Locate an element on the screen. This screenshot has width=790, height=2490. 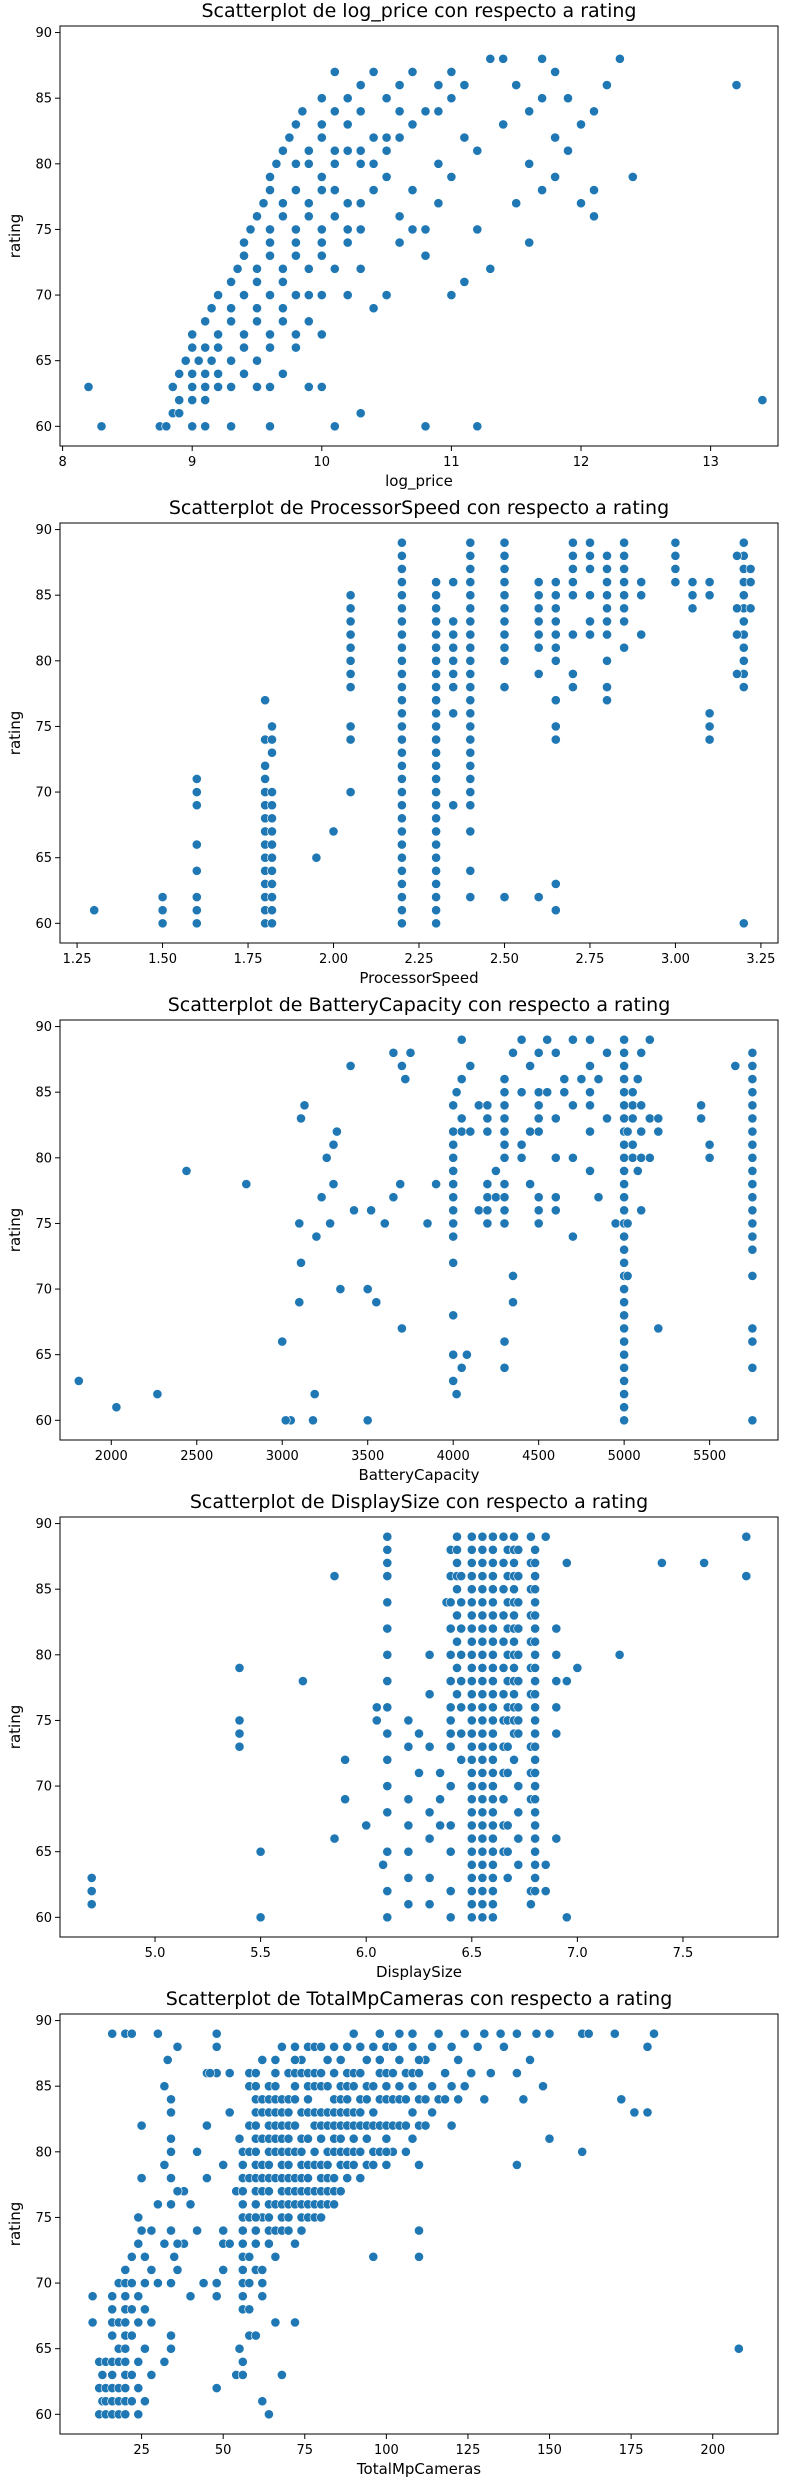
x-tick-label: 1.75 is located at coordinates (248, 959).